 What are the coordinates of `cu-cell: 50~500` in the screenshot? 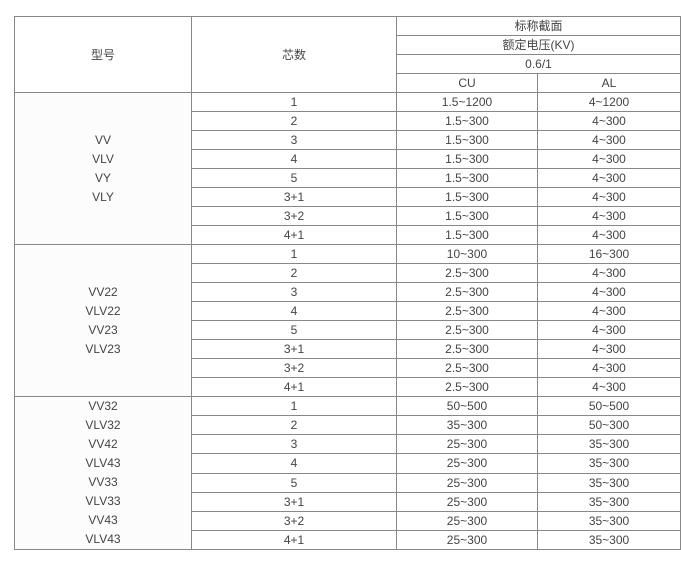 It's located at (467, 406).